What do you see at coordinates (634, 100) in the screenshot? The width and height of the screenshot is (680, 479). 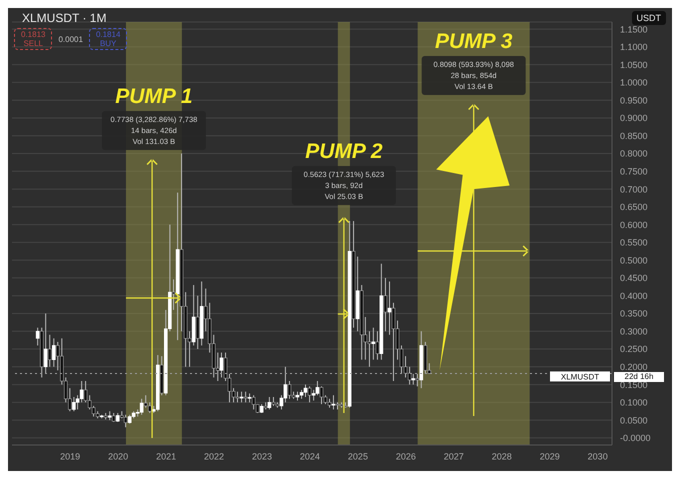 I see `y-tick-label: 0.9500` at bounding box center [634, 100].